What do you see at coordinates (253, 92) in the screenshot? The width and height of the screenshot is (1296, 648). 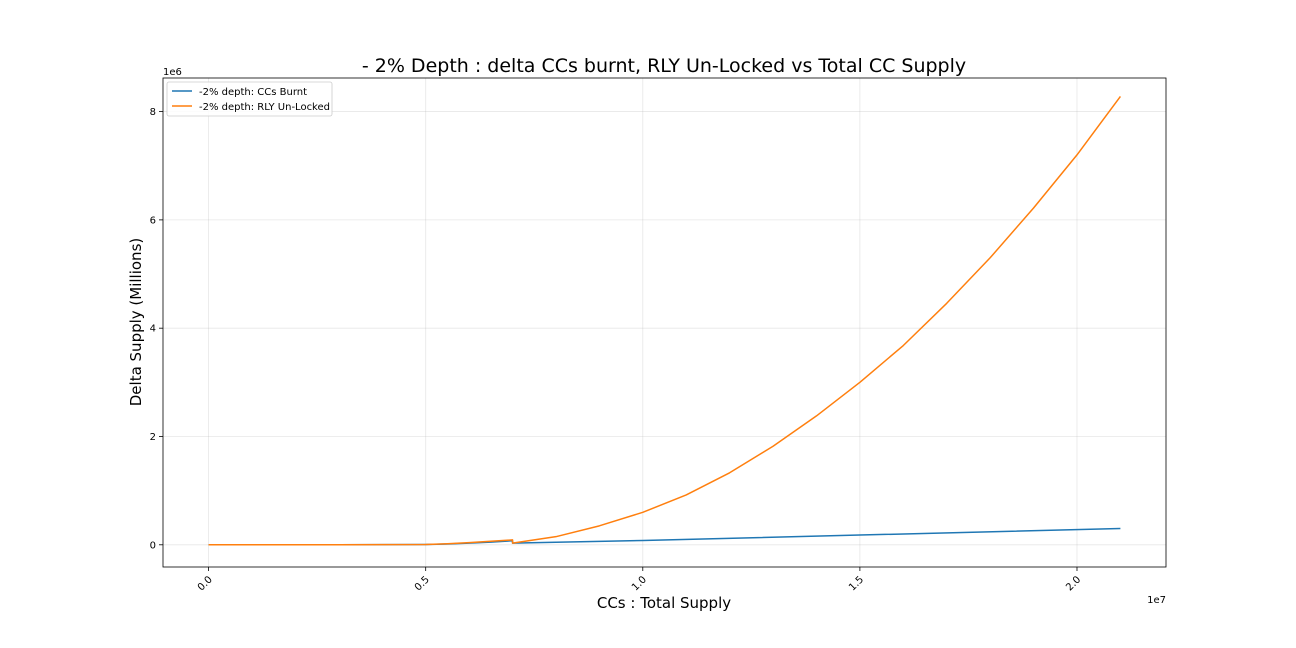 I see `legend-label-ccs-burnt: -2% depth: CCs Burnt` at bounding box center [253, 92].